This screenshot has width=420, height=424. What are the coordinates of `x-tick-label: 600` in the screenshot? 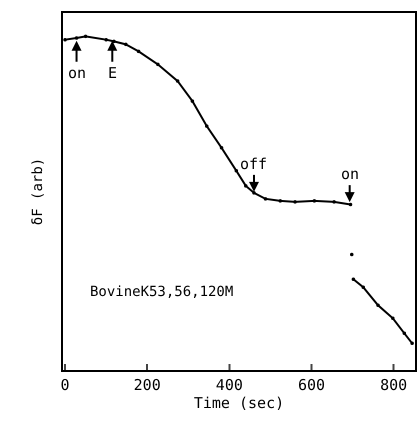 It's located at (312, 385).